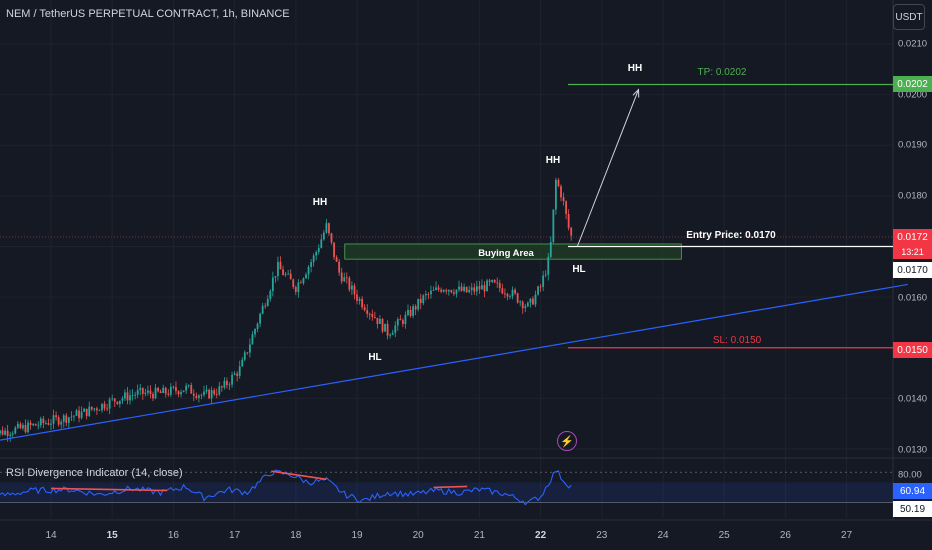  Describe the element at coordinates (909, 17) in the screenshot. I see `currency-button: USDT` at that location.